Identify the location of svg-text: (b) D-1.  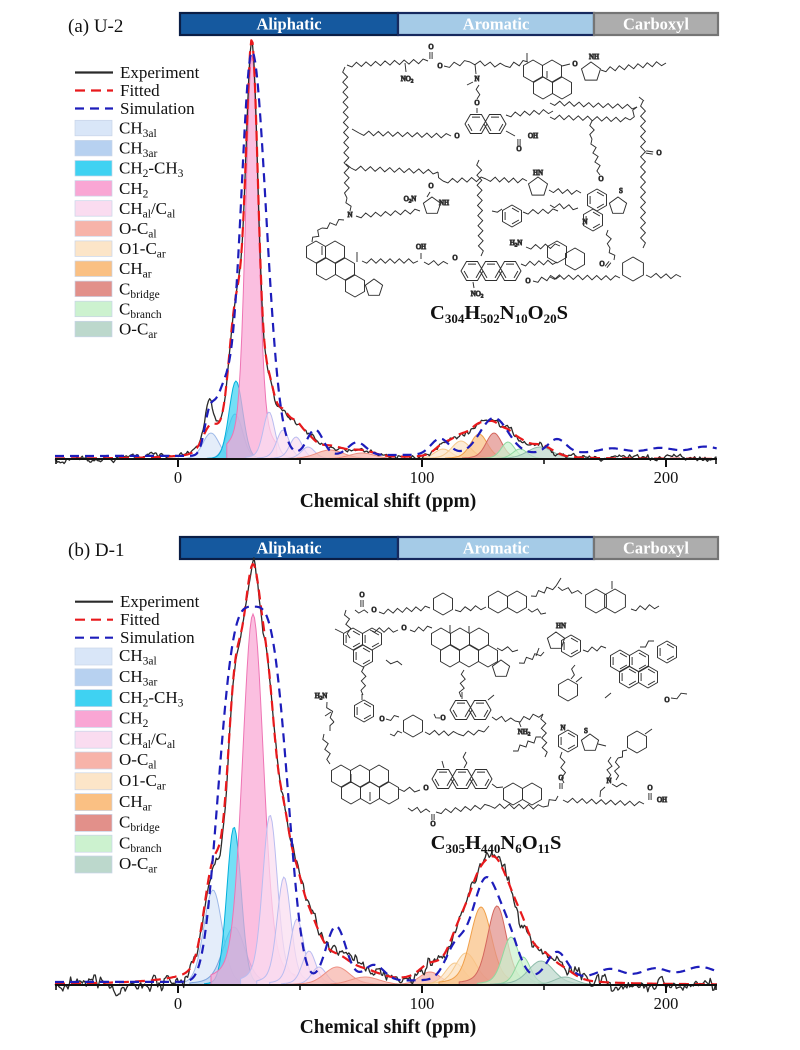
(96, 550).